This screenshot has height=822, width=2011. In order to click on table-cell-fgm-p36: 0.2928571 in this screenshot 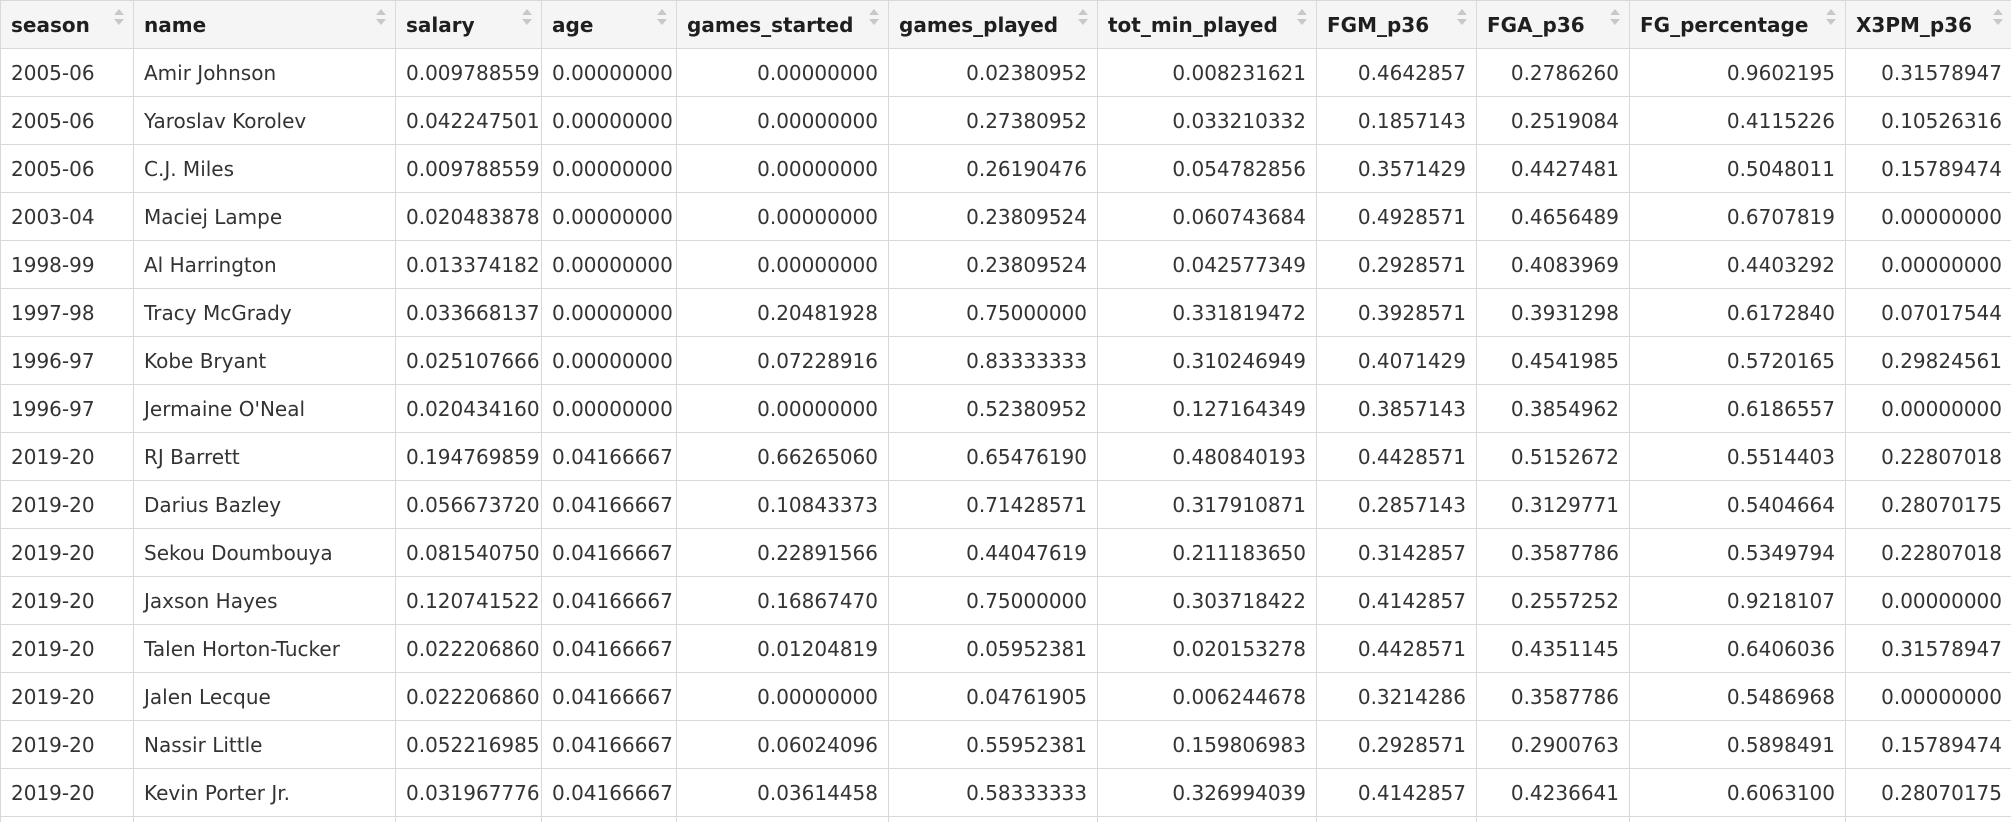, I will do `click(1396, 744)`.